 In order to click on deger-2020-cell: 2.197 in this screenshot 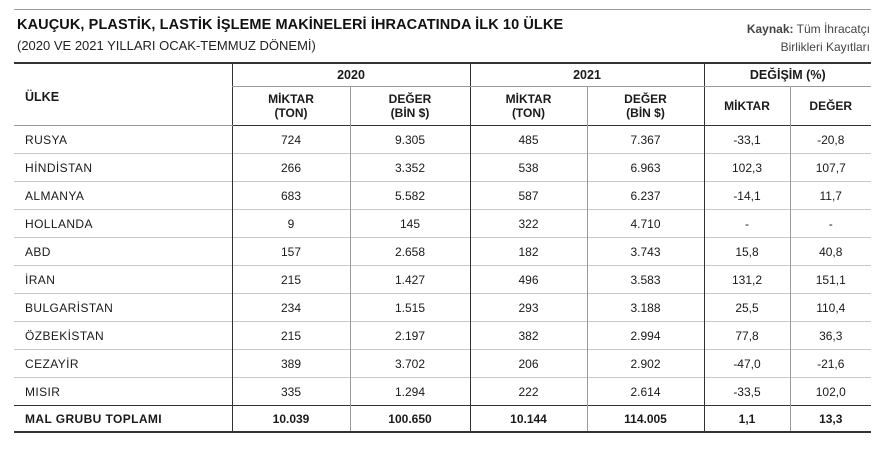, I will do `click(409, 335)`.